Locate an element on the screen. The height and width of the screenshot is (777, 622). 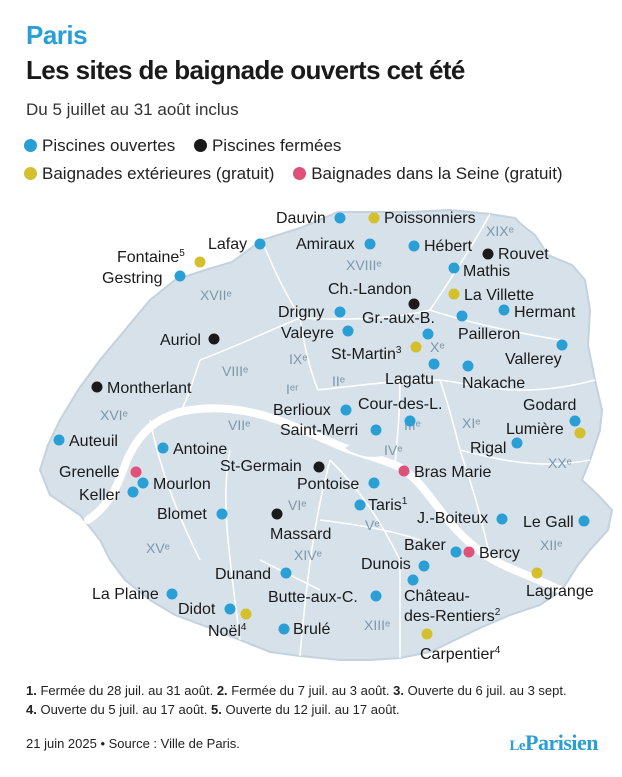
footnote-num: 1. is located at coordinates (31, 690).